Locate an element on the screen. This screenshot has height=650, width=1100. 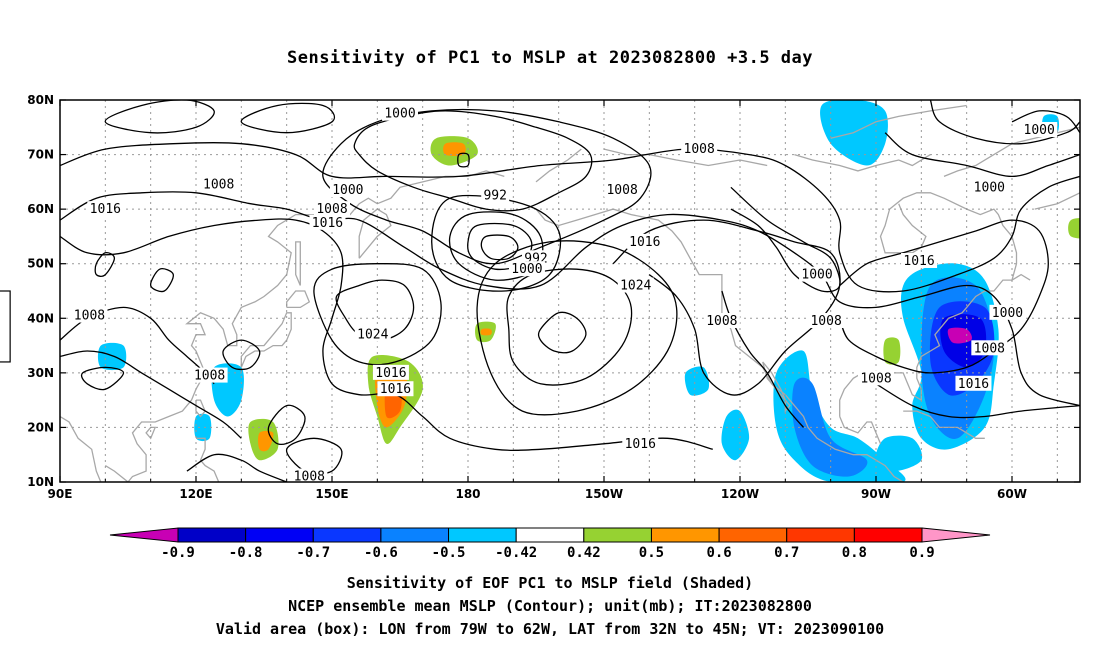
contour-label-29: 1008 is located at coordinates (309, 477).